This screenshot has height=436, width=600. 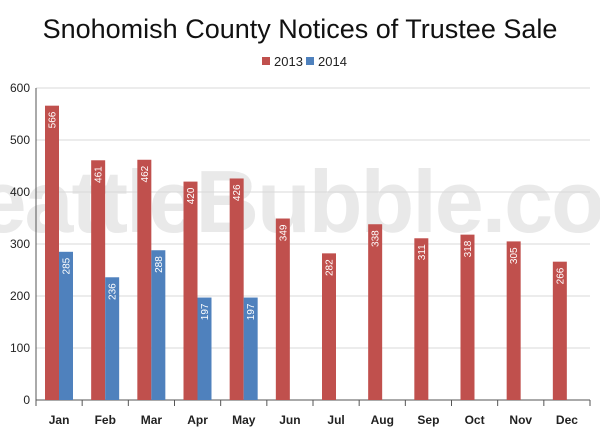 What do you see at coordinates (514, 255) in the screenshot?
I see `data-label: 305` at bounding box center [514, 255].